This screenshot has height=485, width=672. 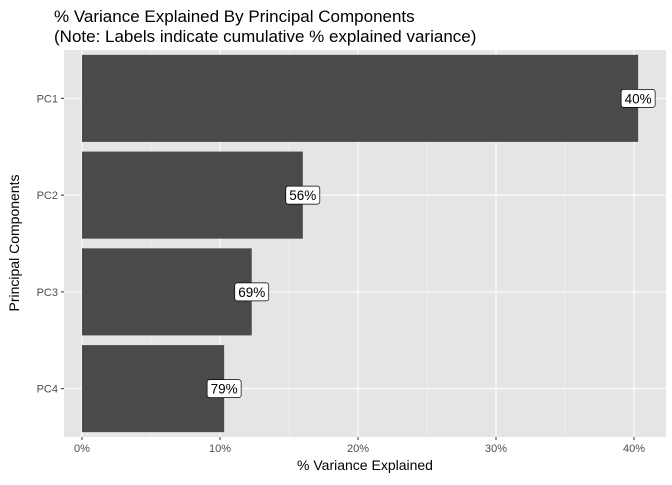 I want to click on bar-pc2, so click(x=192, y=195).